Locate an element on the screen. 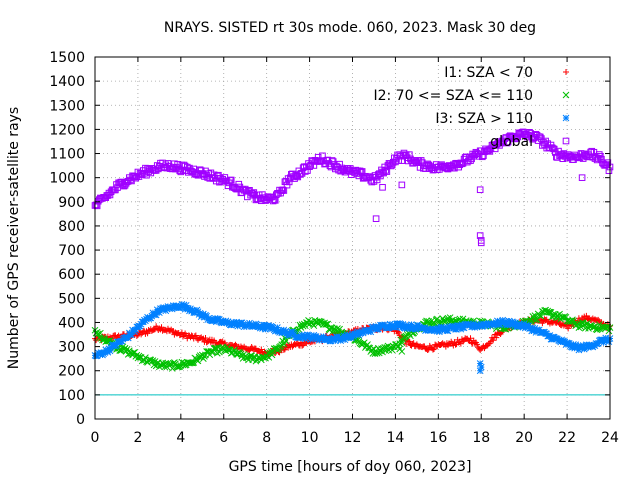 The height and width of the screenshot is (480, 640). x-tick-label: 18 is located at coordinates (481, 438).